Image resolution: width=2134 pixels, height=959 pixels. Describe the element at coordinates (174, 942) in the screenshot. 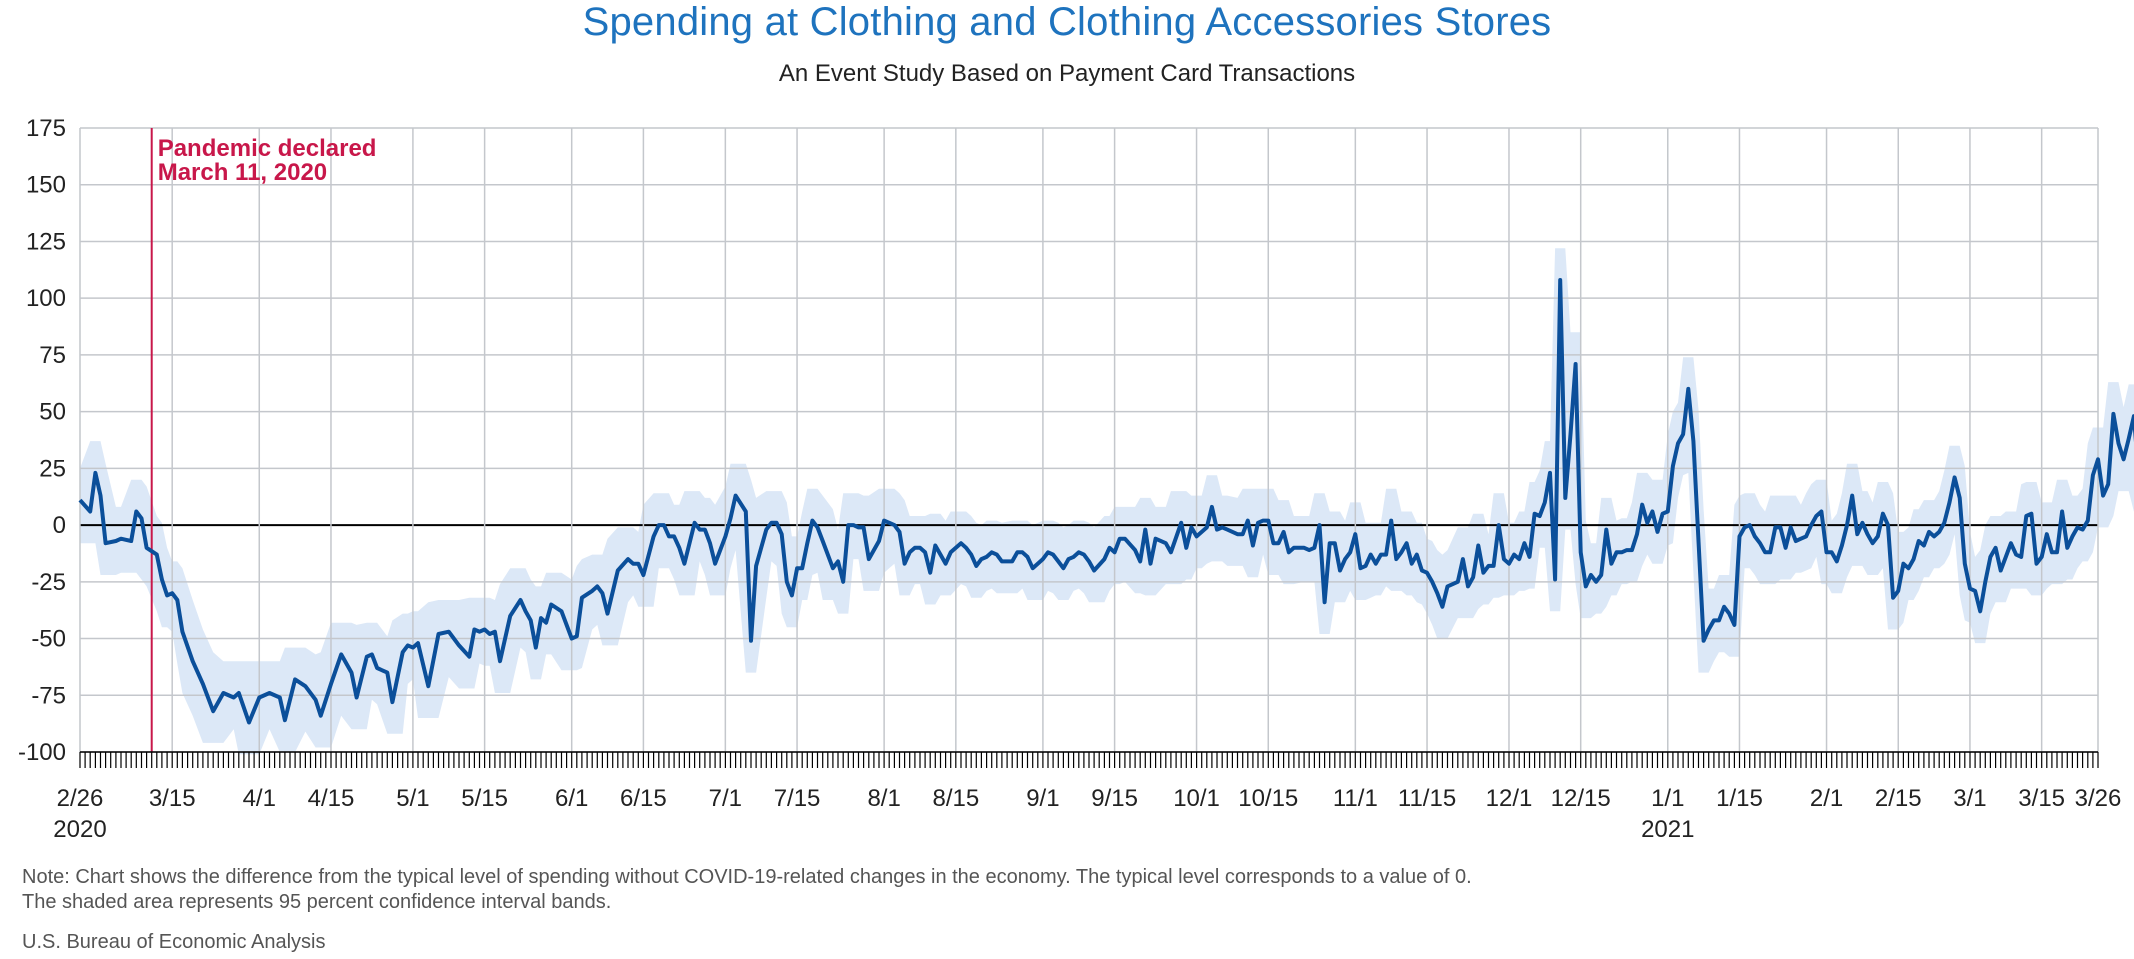

I see `source-credit: U.S. Bureau of Economic Analysis` at that location.